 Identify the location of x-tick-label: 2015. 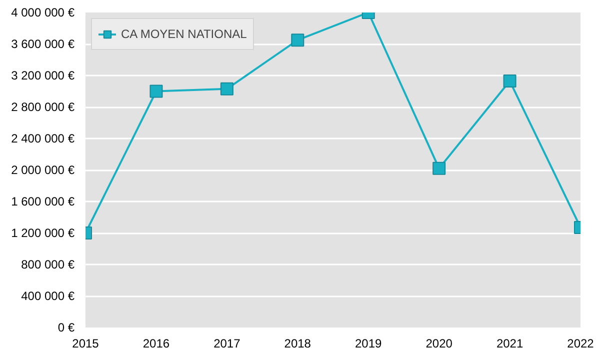
(86, 343).